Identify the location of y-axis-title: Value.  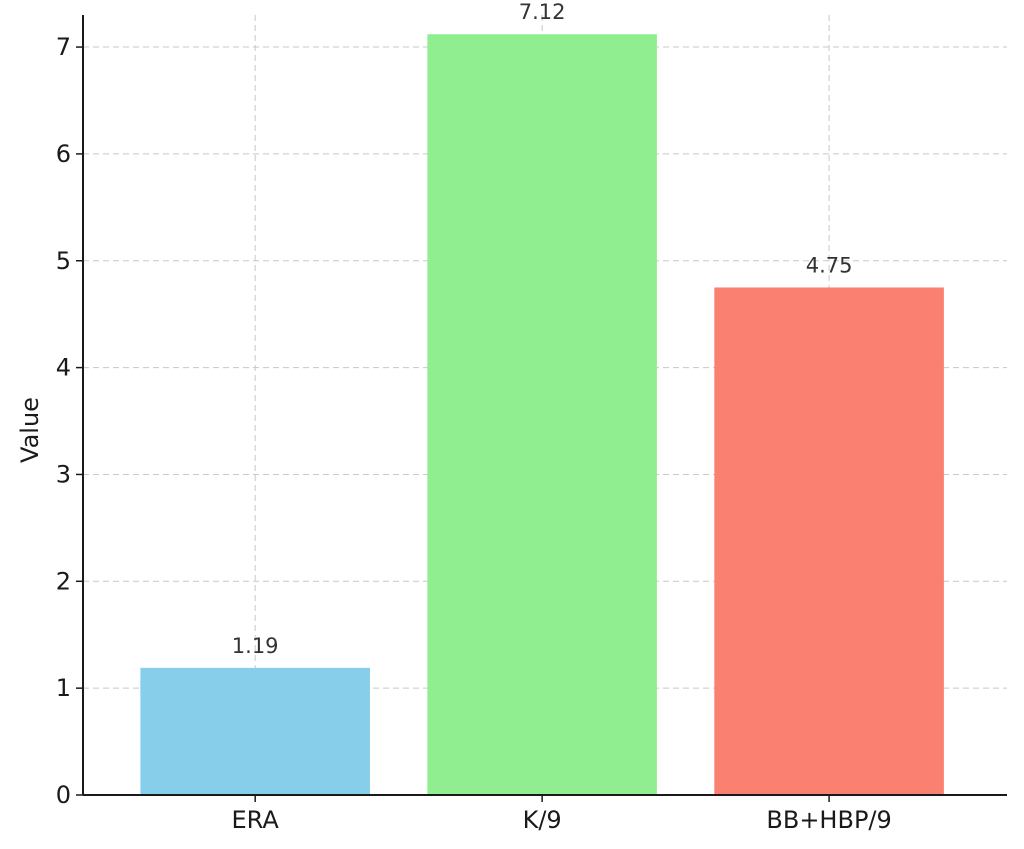
(30, 430).